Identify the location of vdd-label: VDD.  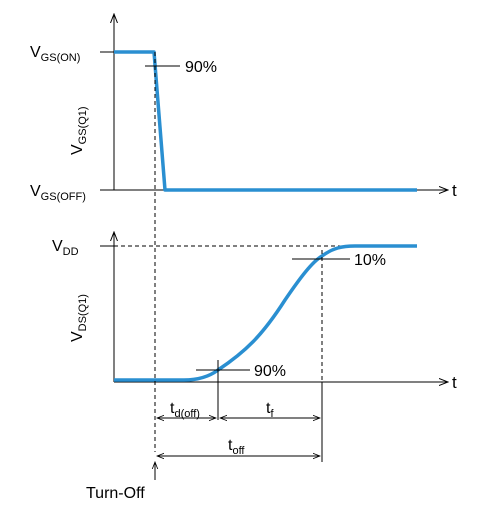
(65, 248).